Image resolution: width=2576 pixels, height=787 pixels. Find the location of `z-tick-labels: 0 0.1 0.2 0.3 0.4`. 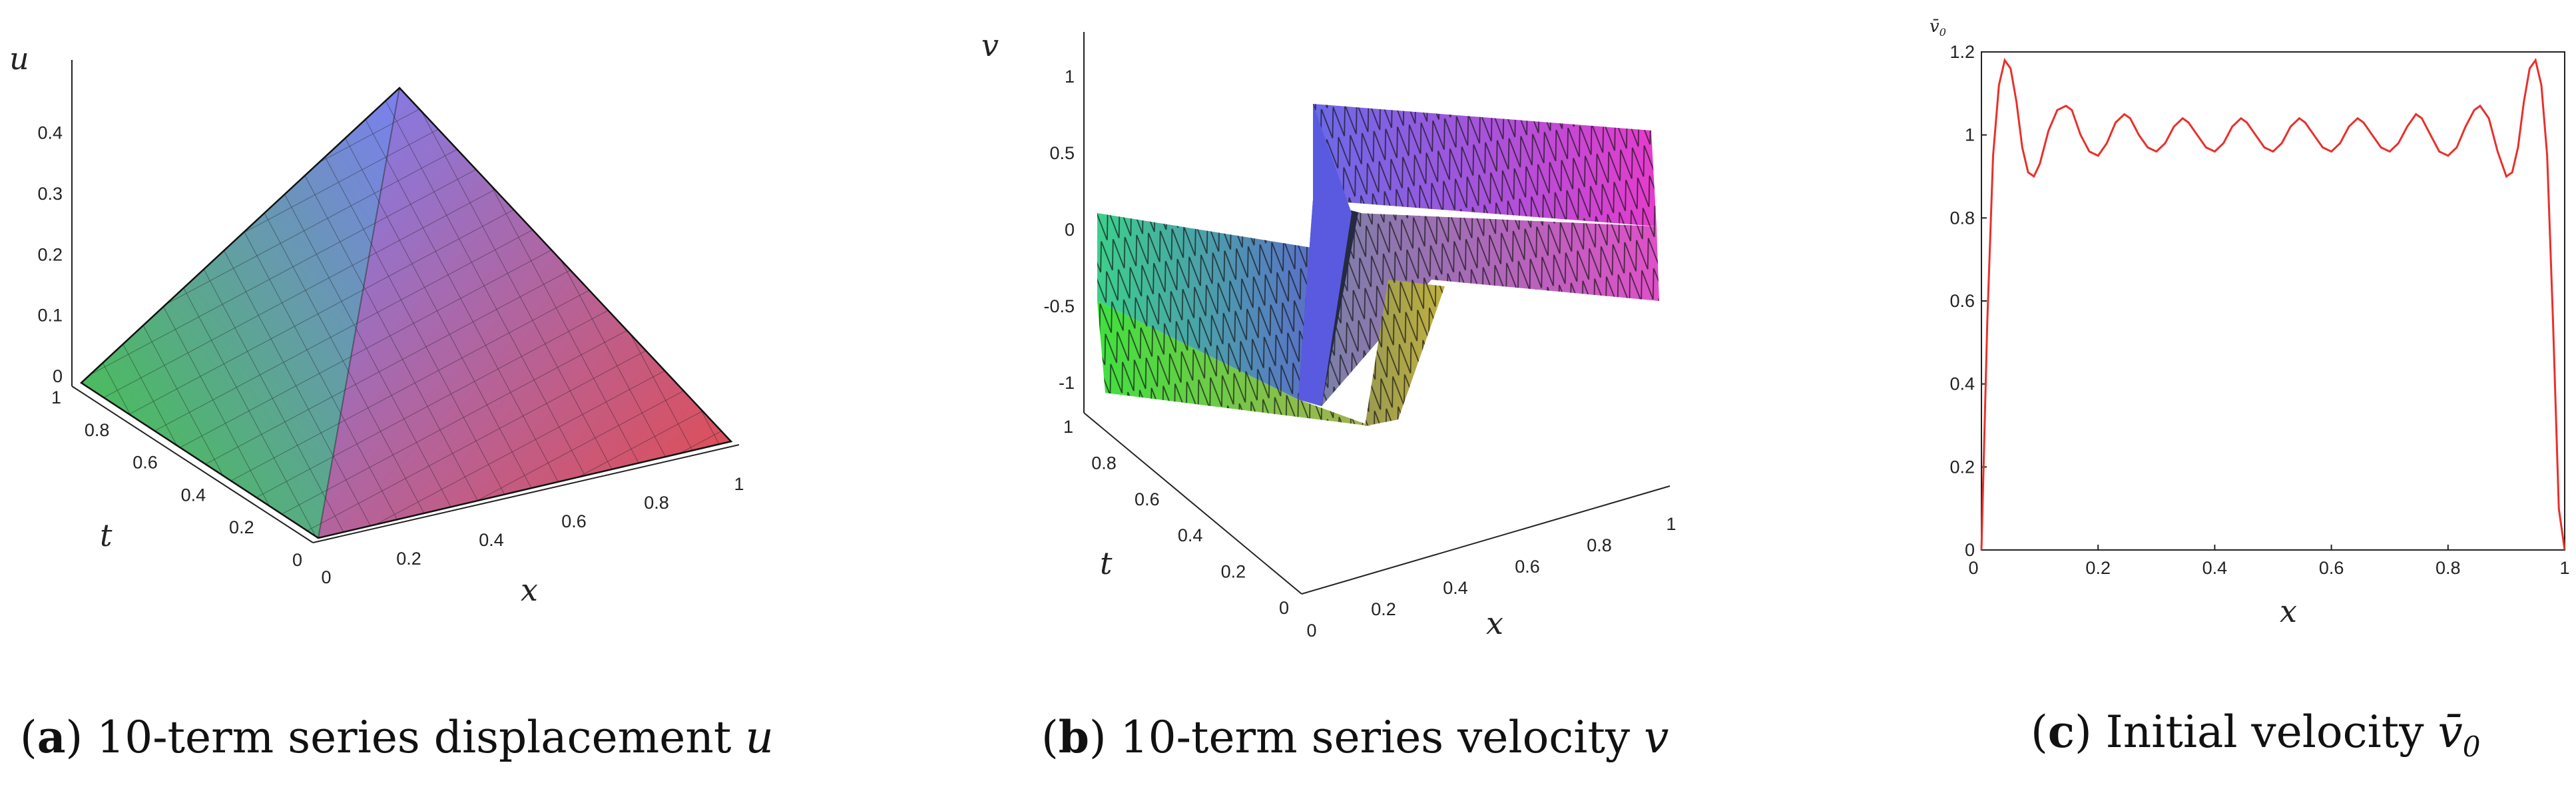

z-tick-labels: 0 0.1 0.2 0.3 0.4 is located at coordinates (50, 254).